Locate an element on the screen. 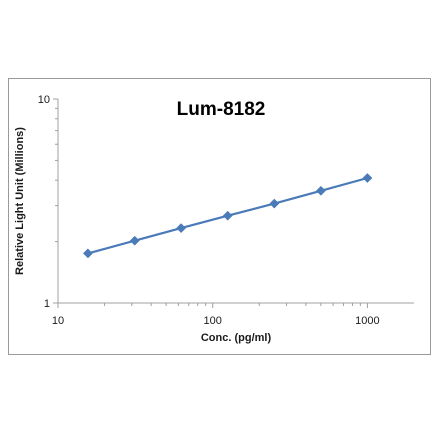 This screenshot has height=441, width=440. data-series is located at coordinates (227, 216).